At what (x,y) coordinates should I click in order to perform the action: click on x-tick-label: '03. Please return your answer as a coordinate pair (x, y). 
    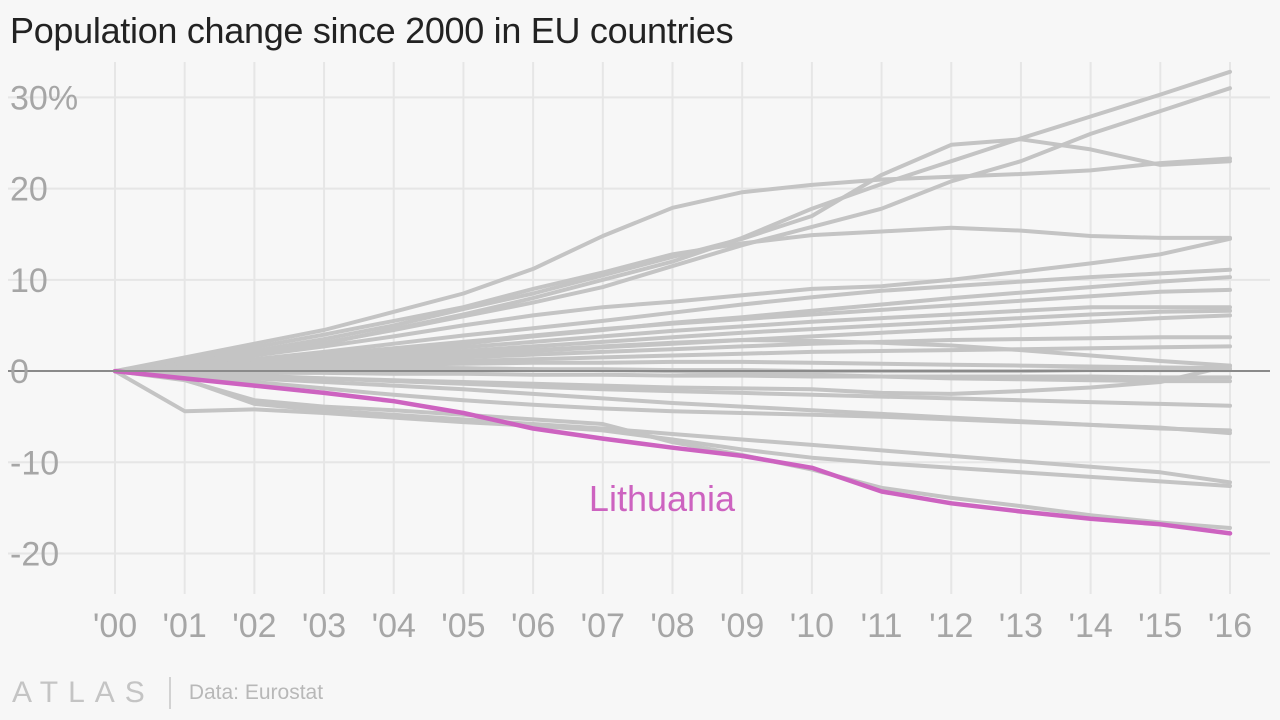
    Looking at the image, I should click on (324, 626).